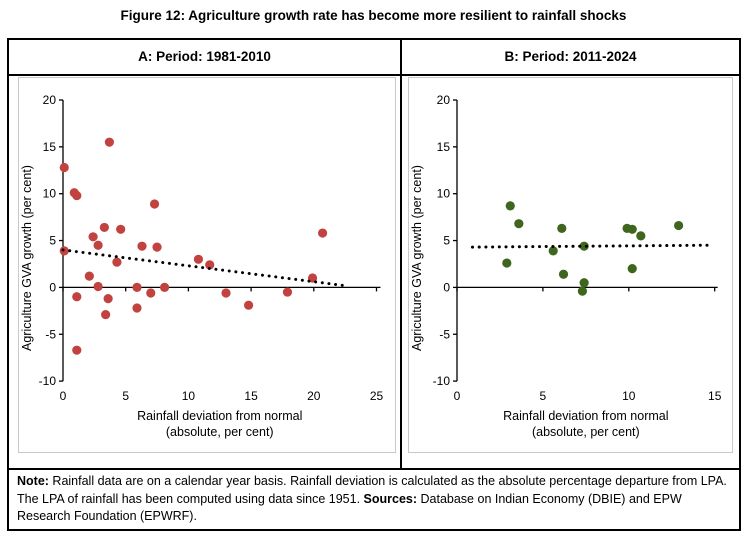 Image resolution: width=747 pixels, height=537 pixels. Describe the element at coordinates (205, 58) in the screenshot. I see `panel-a-header: A: Period: 1981-2010` at that location.